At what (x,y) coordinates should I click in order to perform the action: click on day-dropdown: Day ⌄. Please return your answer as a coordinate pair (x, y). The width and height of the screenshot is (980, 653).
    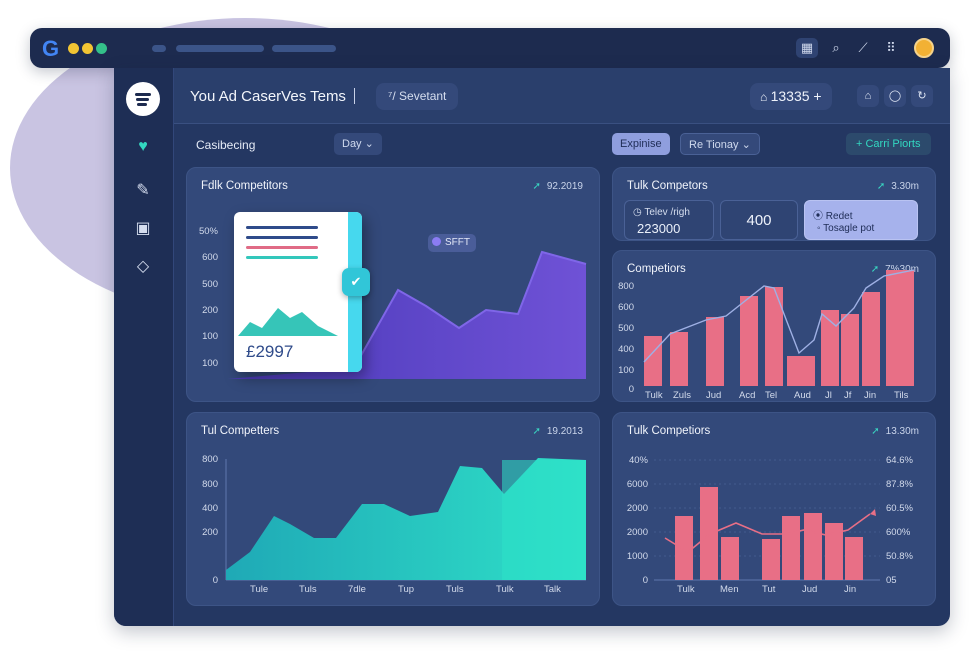
    Looking at the image, I should click on (358, 144).